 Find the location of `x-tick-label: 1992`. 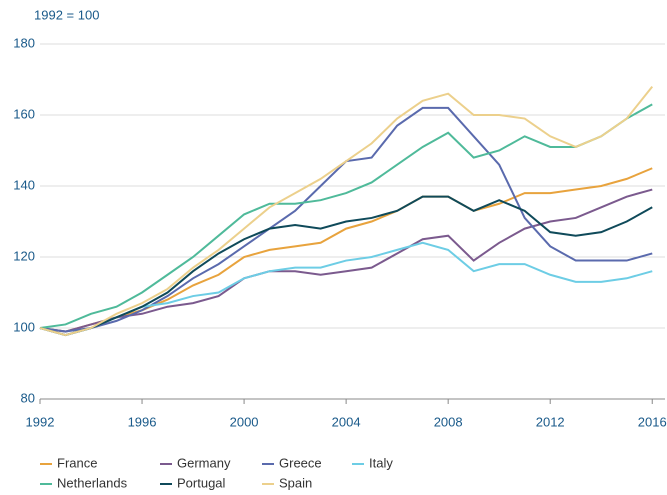

x-tick-label: 1992 is located at coordinates (40, 421).